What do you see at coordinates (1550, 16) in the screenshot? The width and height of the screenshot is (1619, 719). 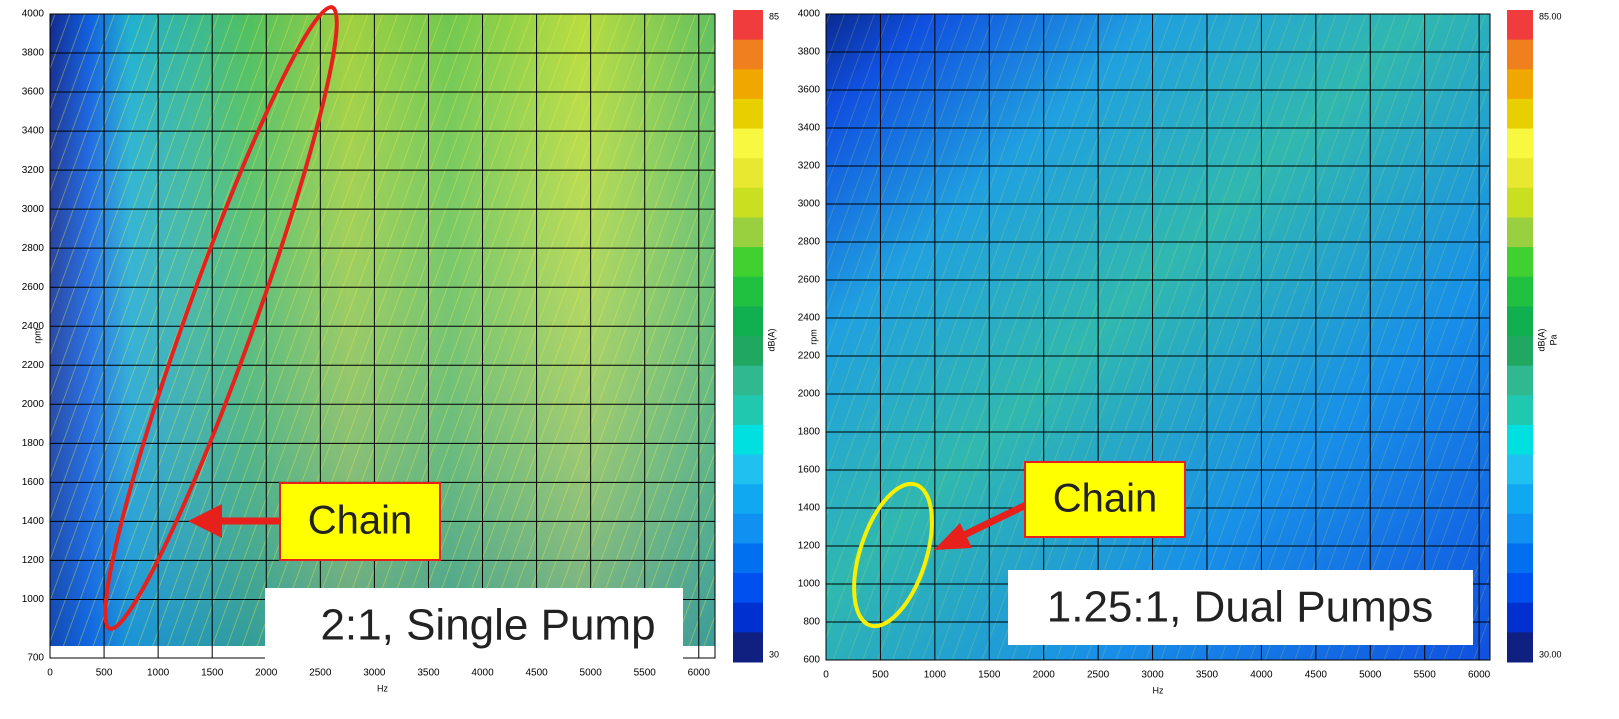 I see `colorbar-tick-label: 85.00` at bounding box center [1550, 16].